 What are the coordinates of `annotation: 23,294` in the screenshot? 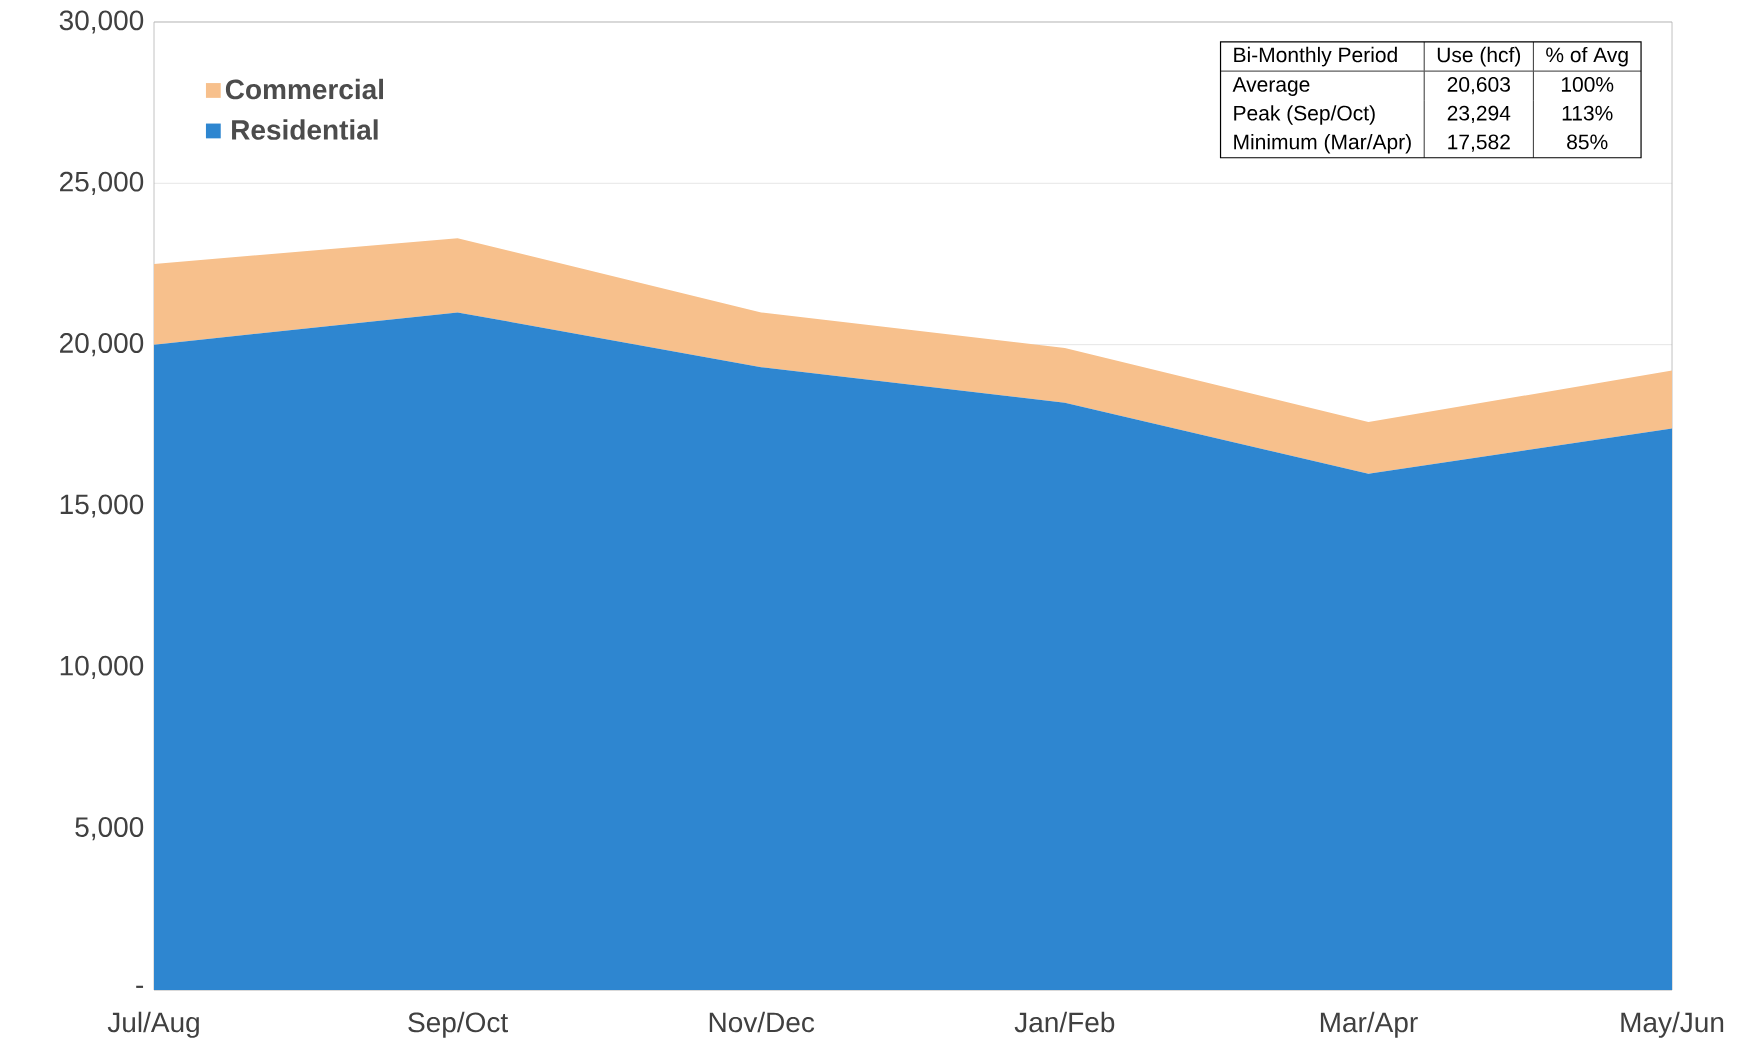 It's located at (1479, 114).